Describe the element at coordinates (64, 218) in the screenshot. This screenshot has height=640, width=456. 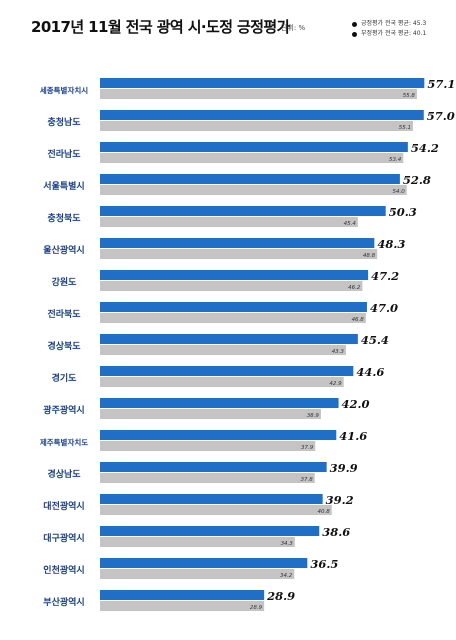
I see `region-label: 충청북도` at that location.